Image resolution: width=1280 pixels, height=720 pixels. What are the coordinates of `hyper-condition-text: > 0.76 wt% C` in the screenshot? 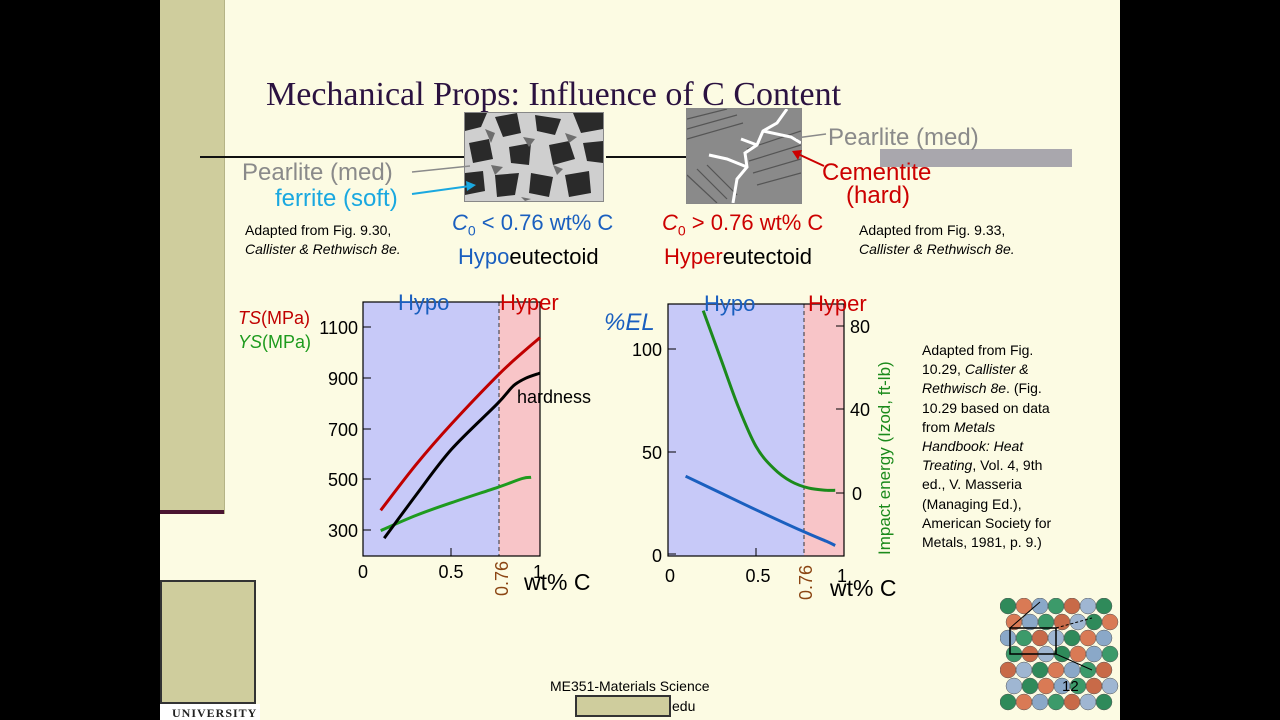 It's located at (754, 222).